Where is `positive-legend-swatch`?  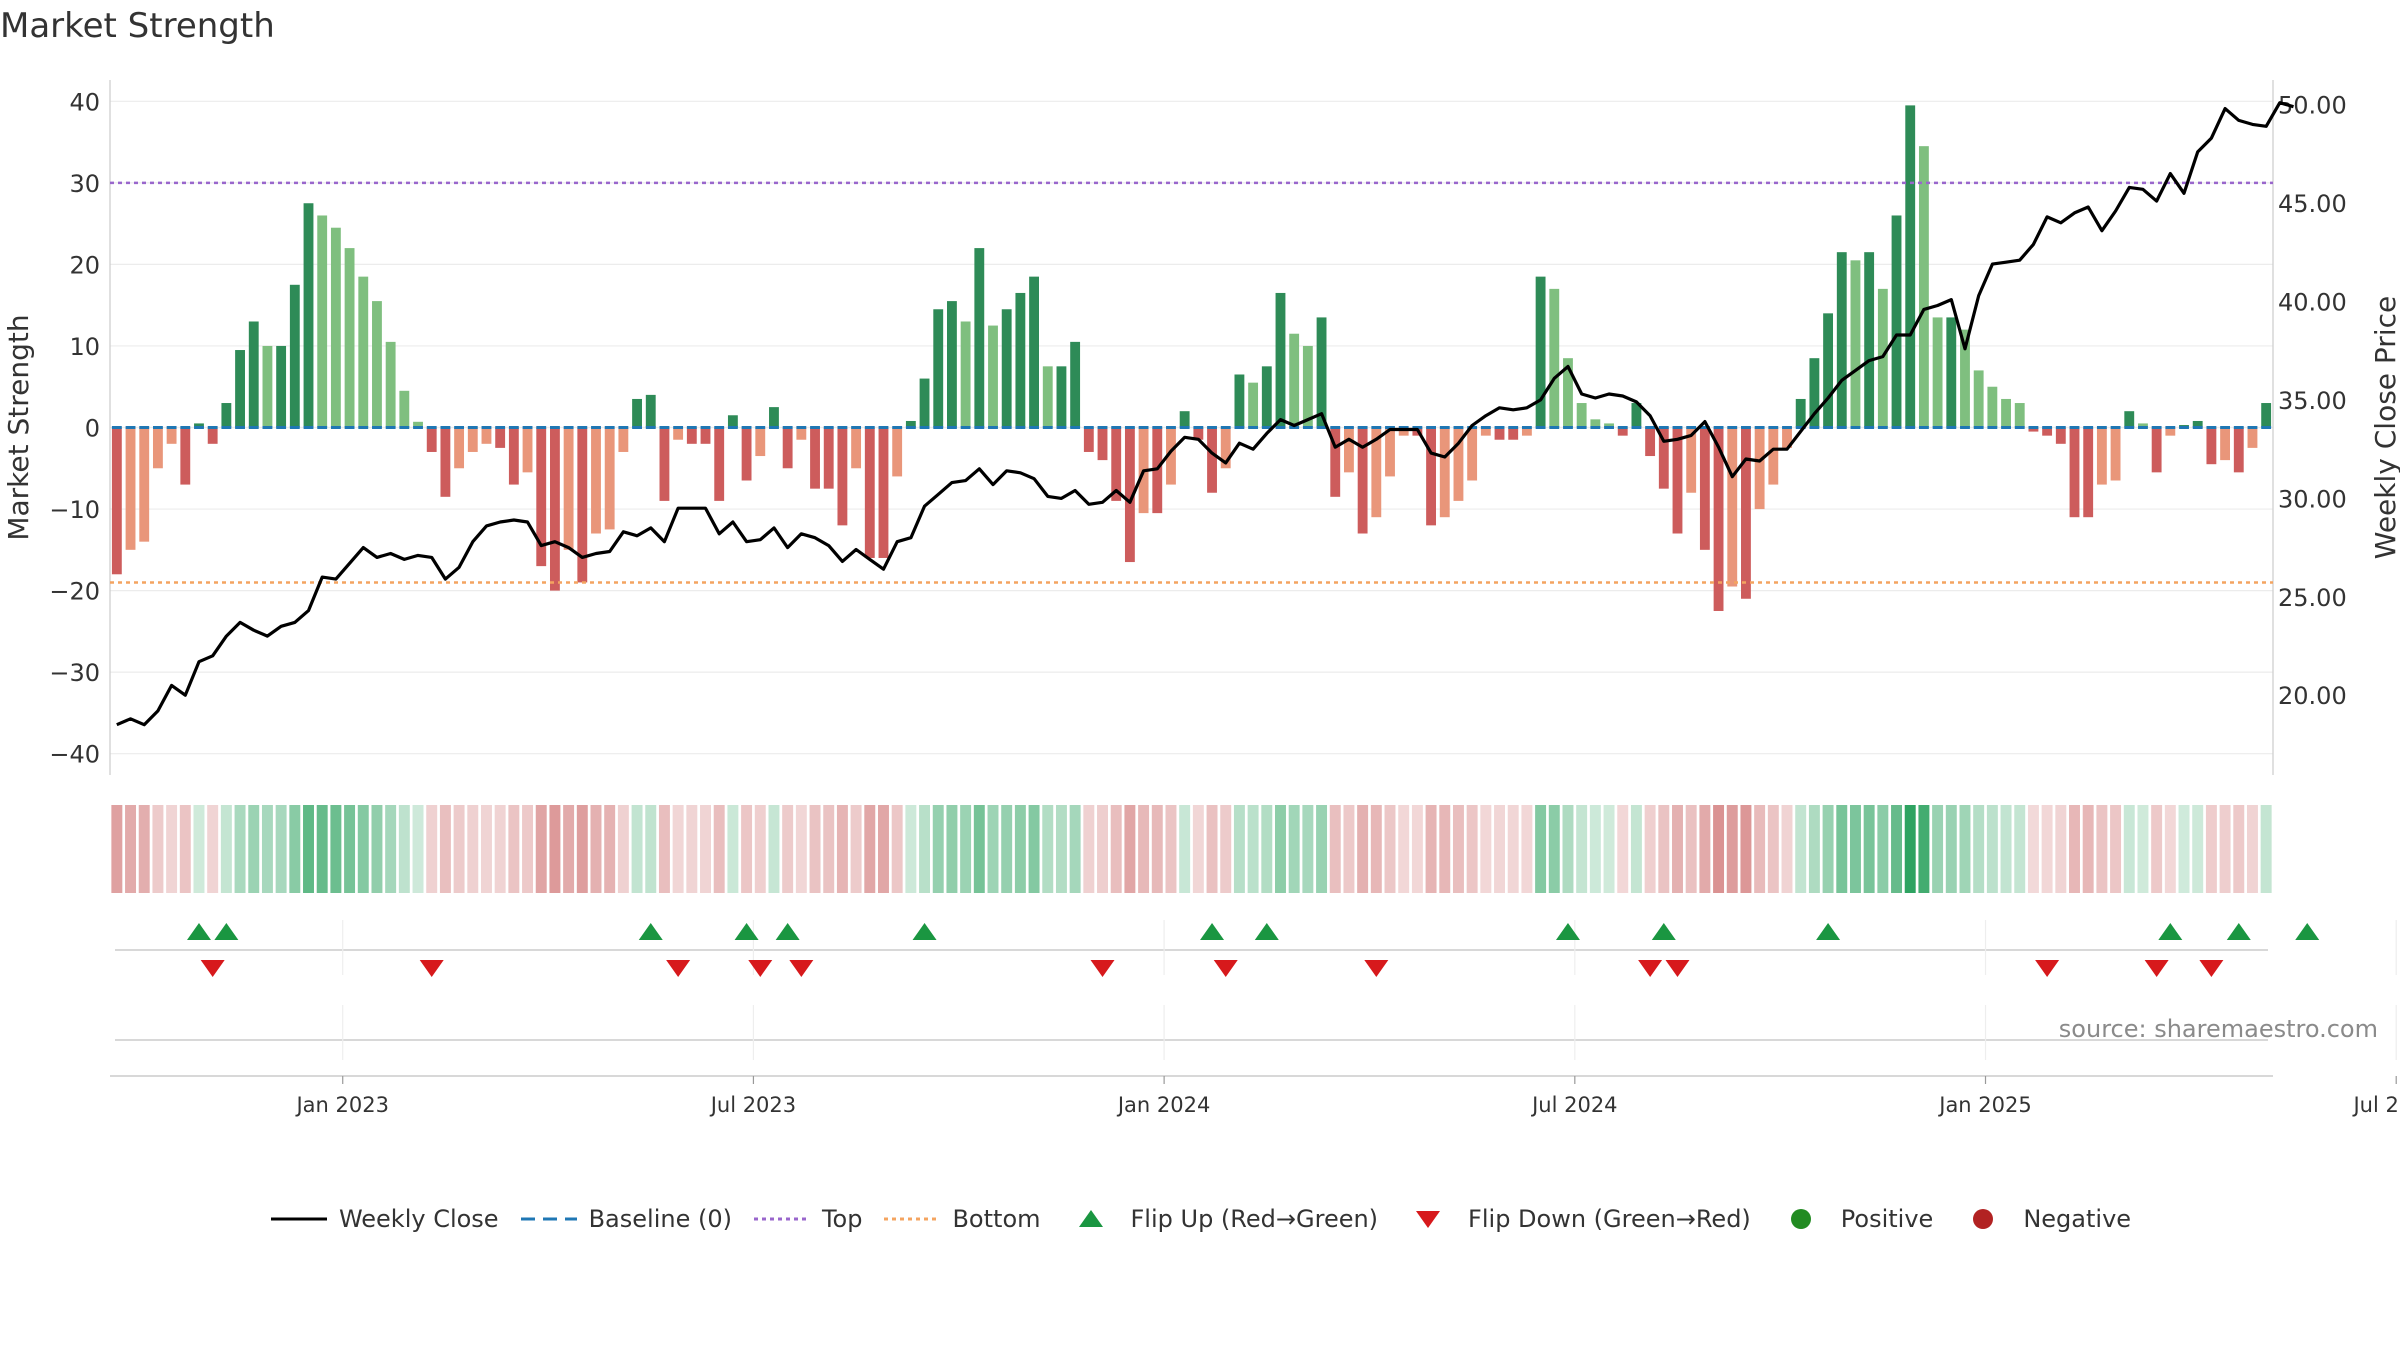 positive-legend-swatch is located at coordinates (1800, 1219).